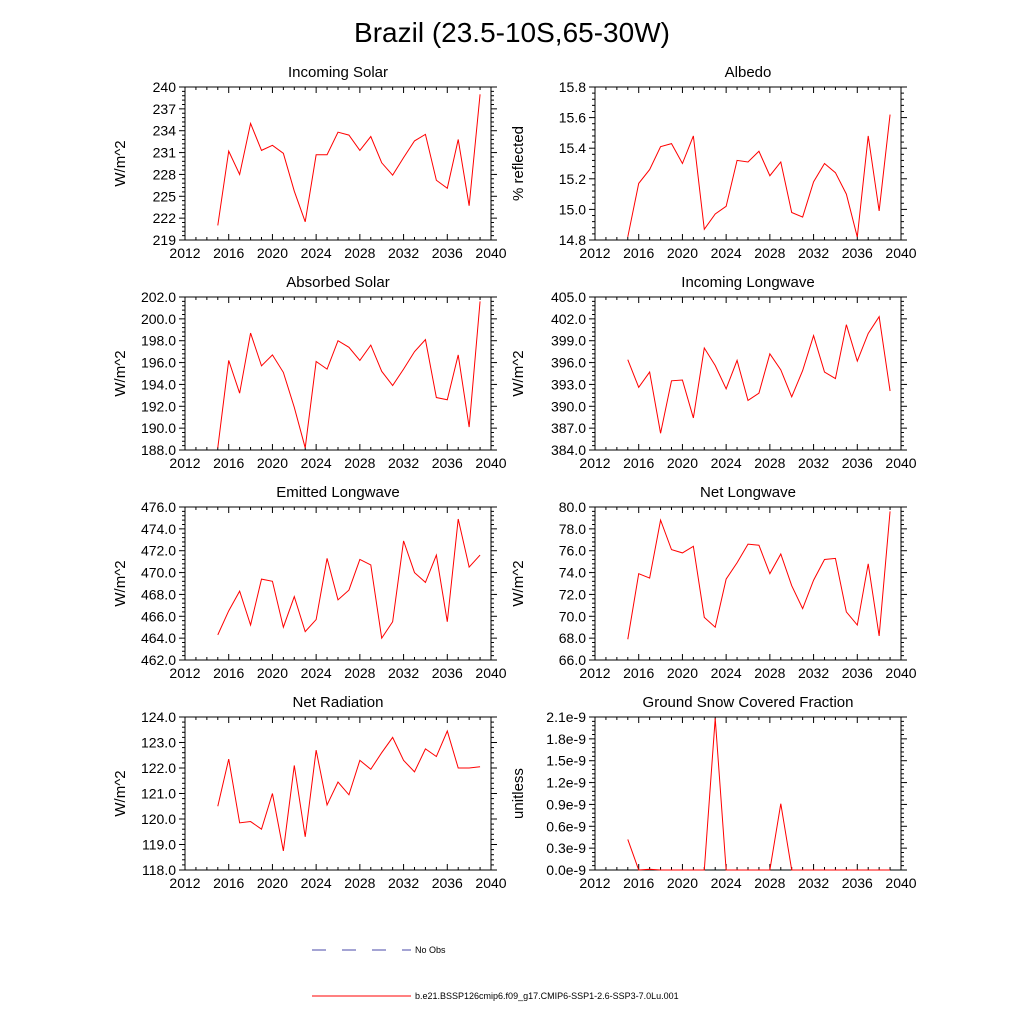  I want to click on y-tick-label: 15.4, so click(572, 148).